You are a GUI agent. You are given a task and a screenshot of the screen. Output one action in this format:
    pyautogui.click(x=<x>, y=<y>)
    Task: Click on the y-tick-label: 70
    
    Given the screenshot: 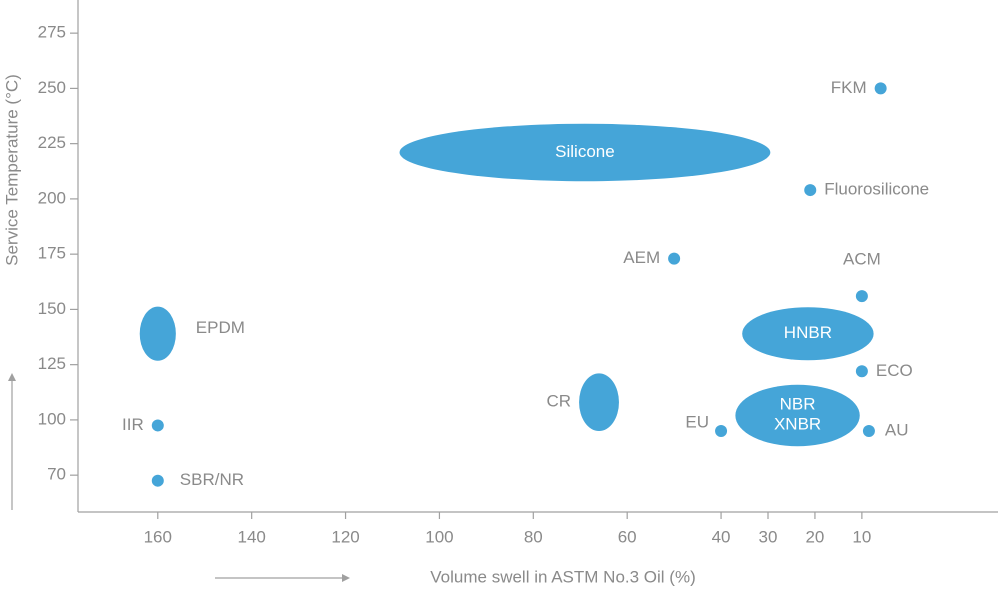 What is the action you would take?
    pyautogui.click(x=56, y=474)
    